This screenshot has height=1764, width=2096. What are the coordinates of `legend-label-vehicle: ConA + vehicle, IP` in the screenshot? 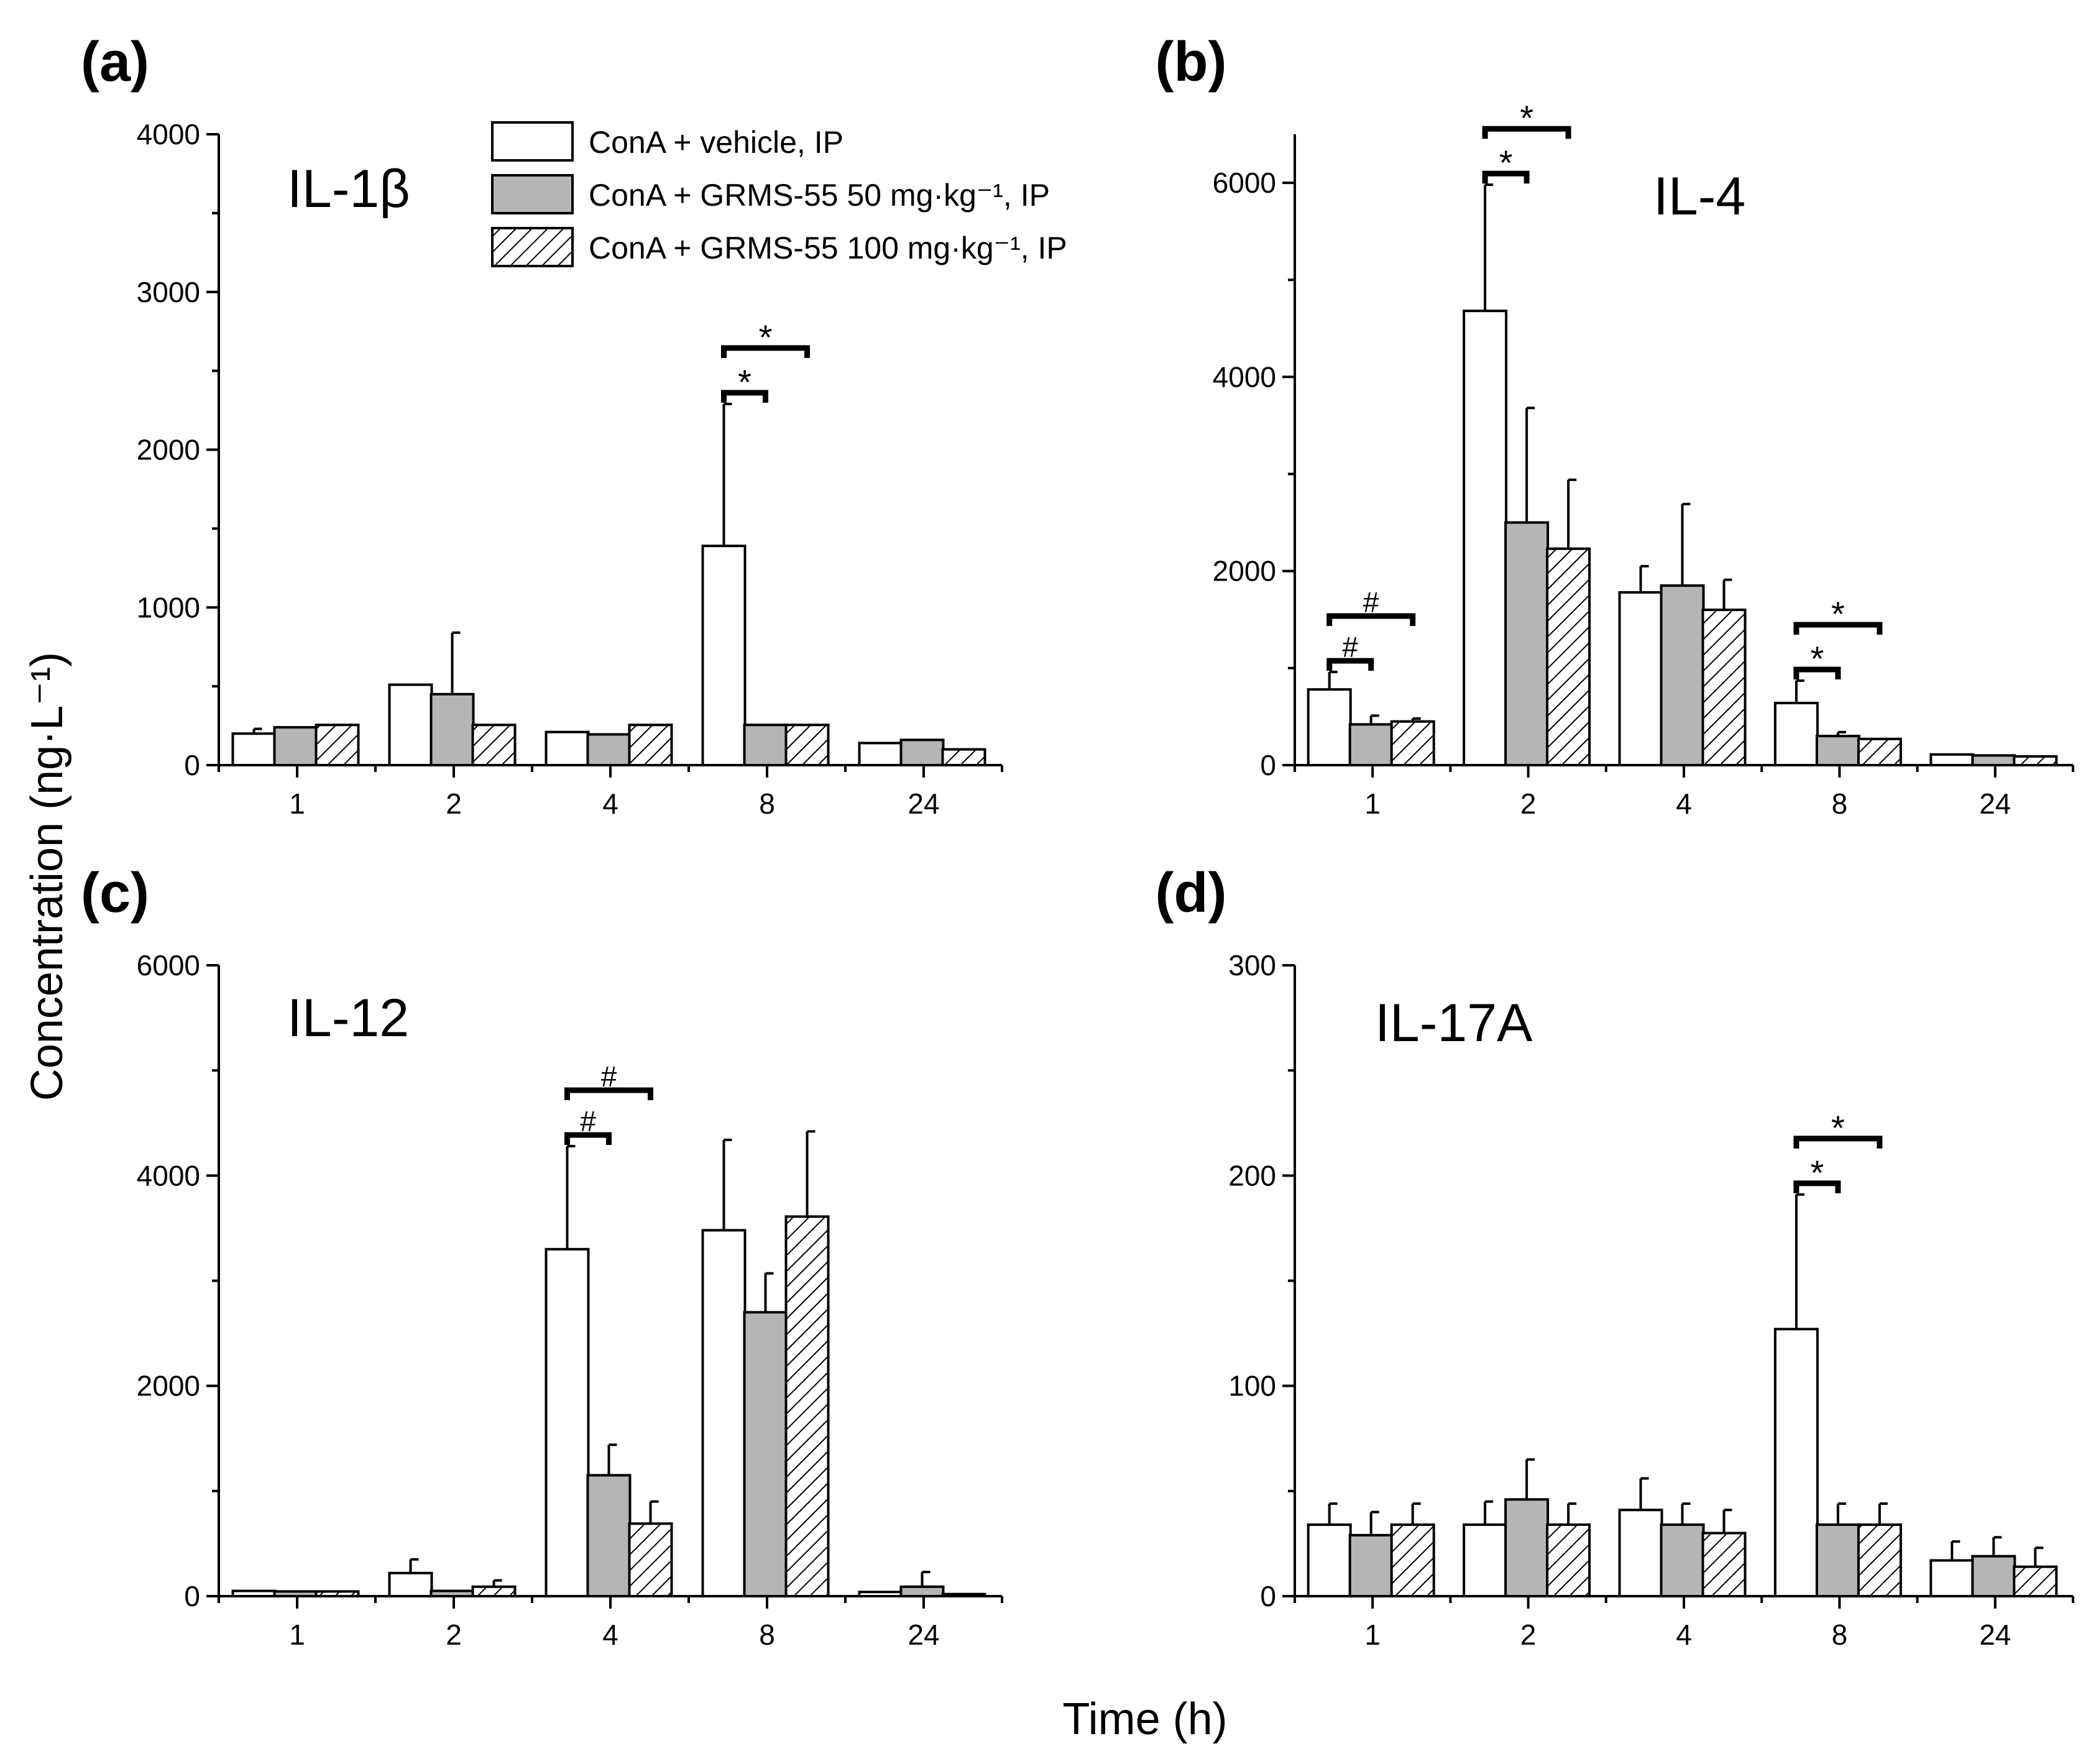 It's located at (716, 142).